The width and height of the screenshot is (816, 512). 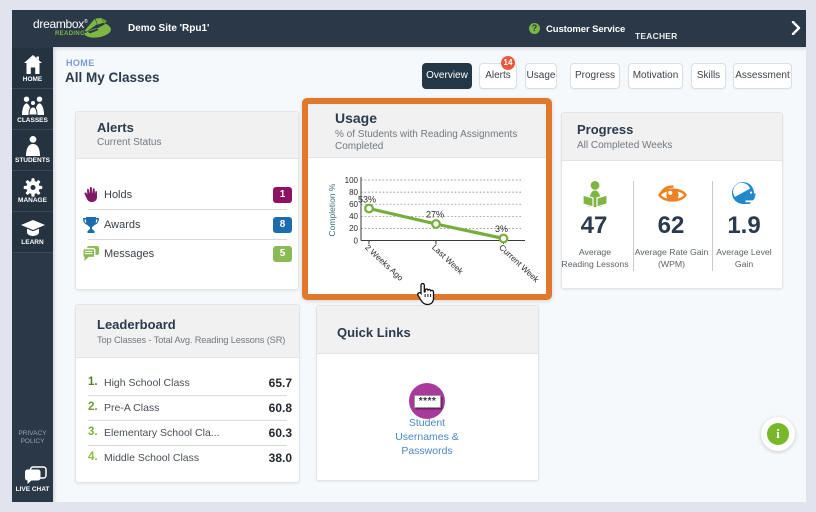 I want to click on svg-text: Completion %, so click(x=332, y=209).